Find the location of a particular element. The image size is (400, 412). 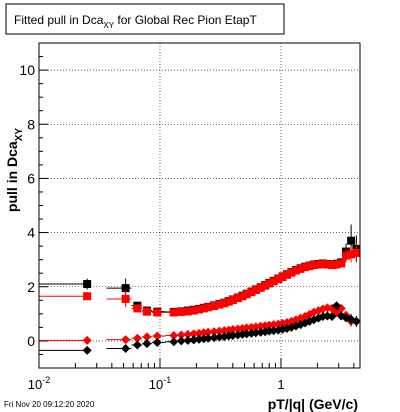

timestamp: Fri Nov 20 09:12:20 2020 is located at coordinates (49, 404).